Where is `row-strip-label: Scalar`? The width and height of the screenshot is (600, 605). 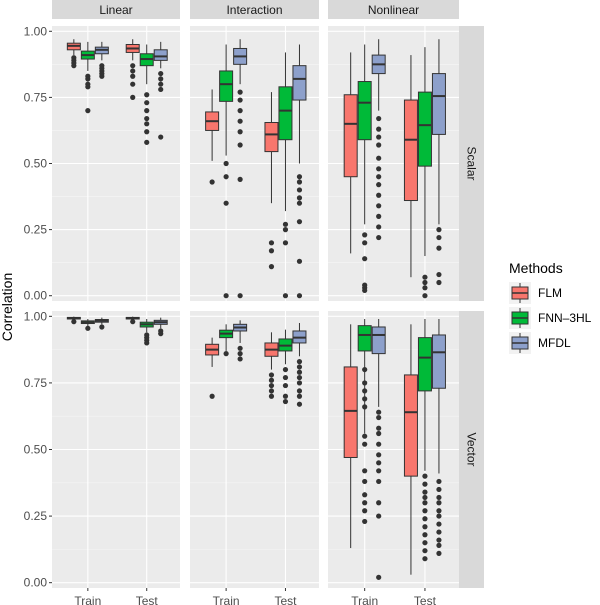 row-strip-label: Scalar is located at coordinates (472, 163).